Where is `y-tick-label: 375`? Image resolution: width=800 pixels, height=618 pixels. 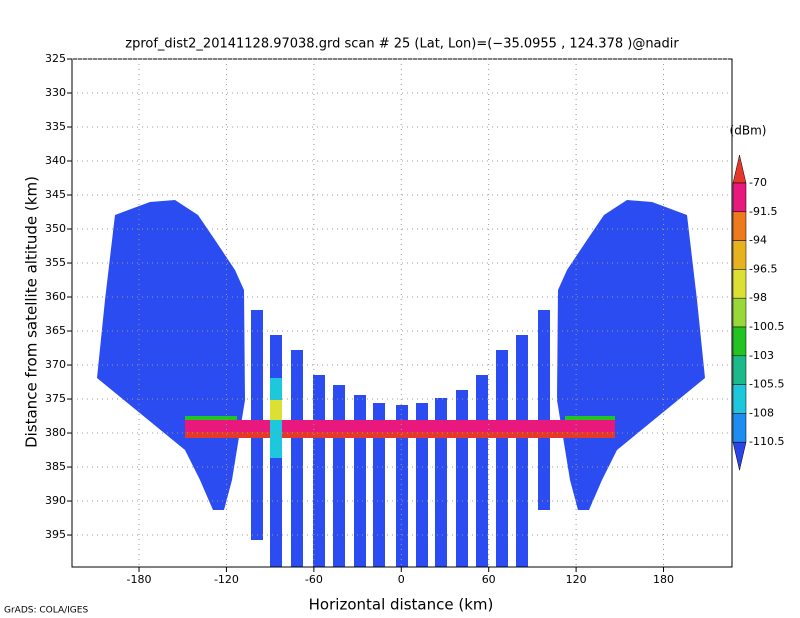
y-tick-label: 375 is located at coordinates (55, 398).